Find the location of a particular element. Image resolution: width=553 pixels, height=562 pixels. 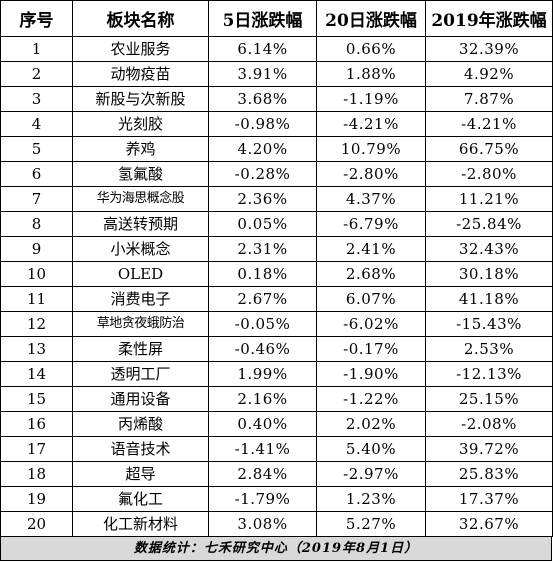

change-5day-cell: 3.08% is located at coordinates (262, 524).